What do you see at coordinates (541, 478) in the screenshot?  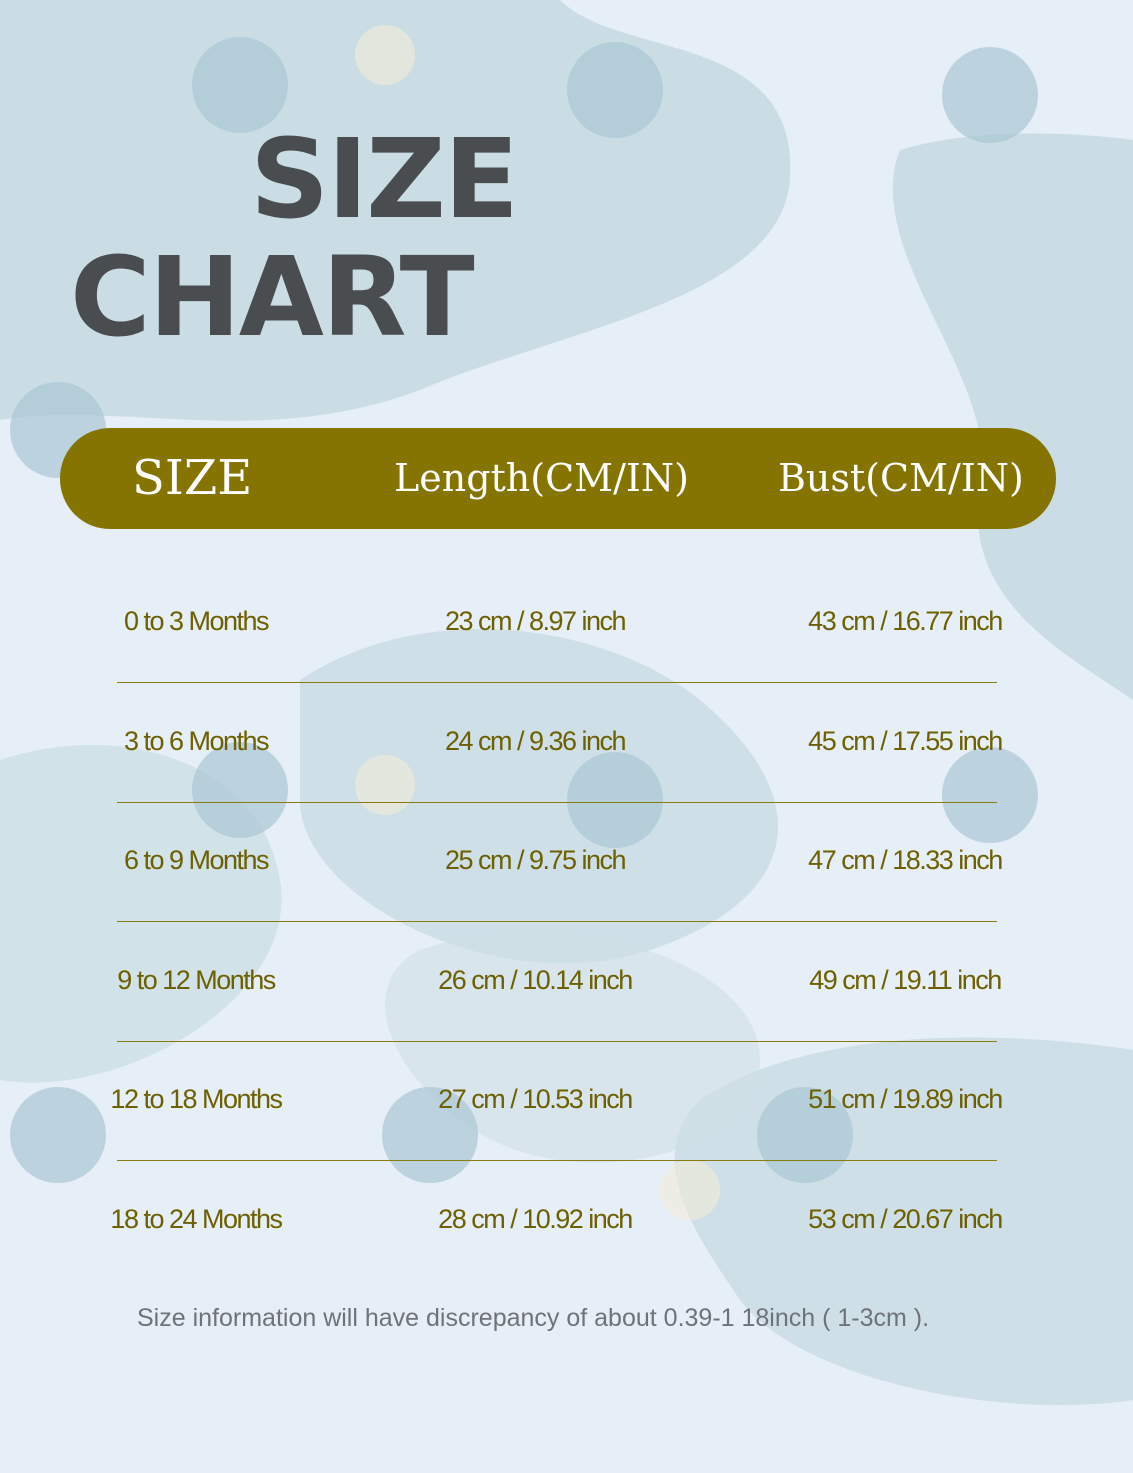 I see `header-length: Length(CM/IN)` at bounding box center [541, 478].